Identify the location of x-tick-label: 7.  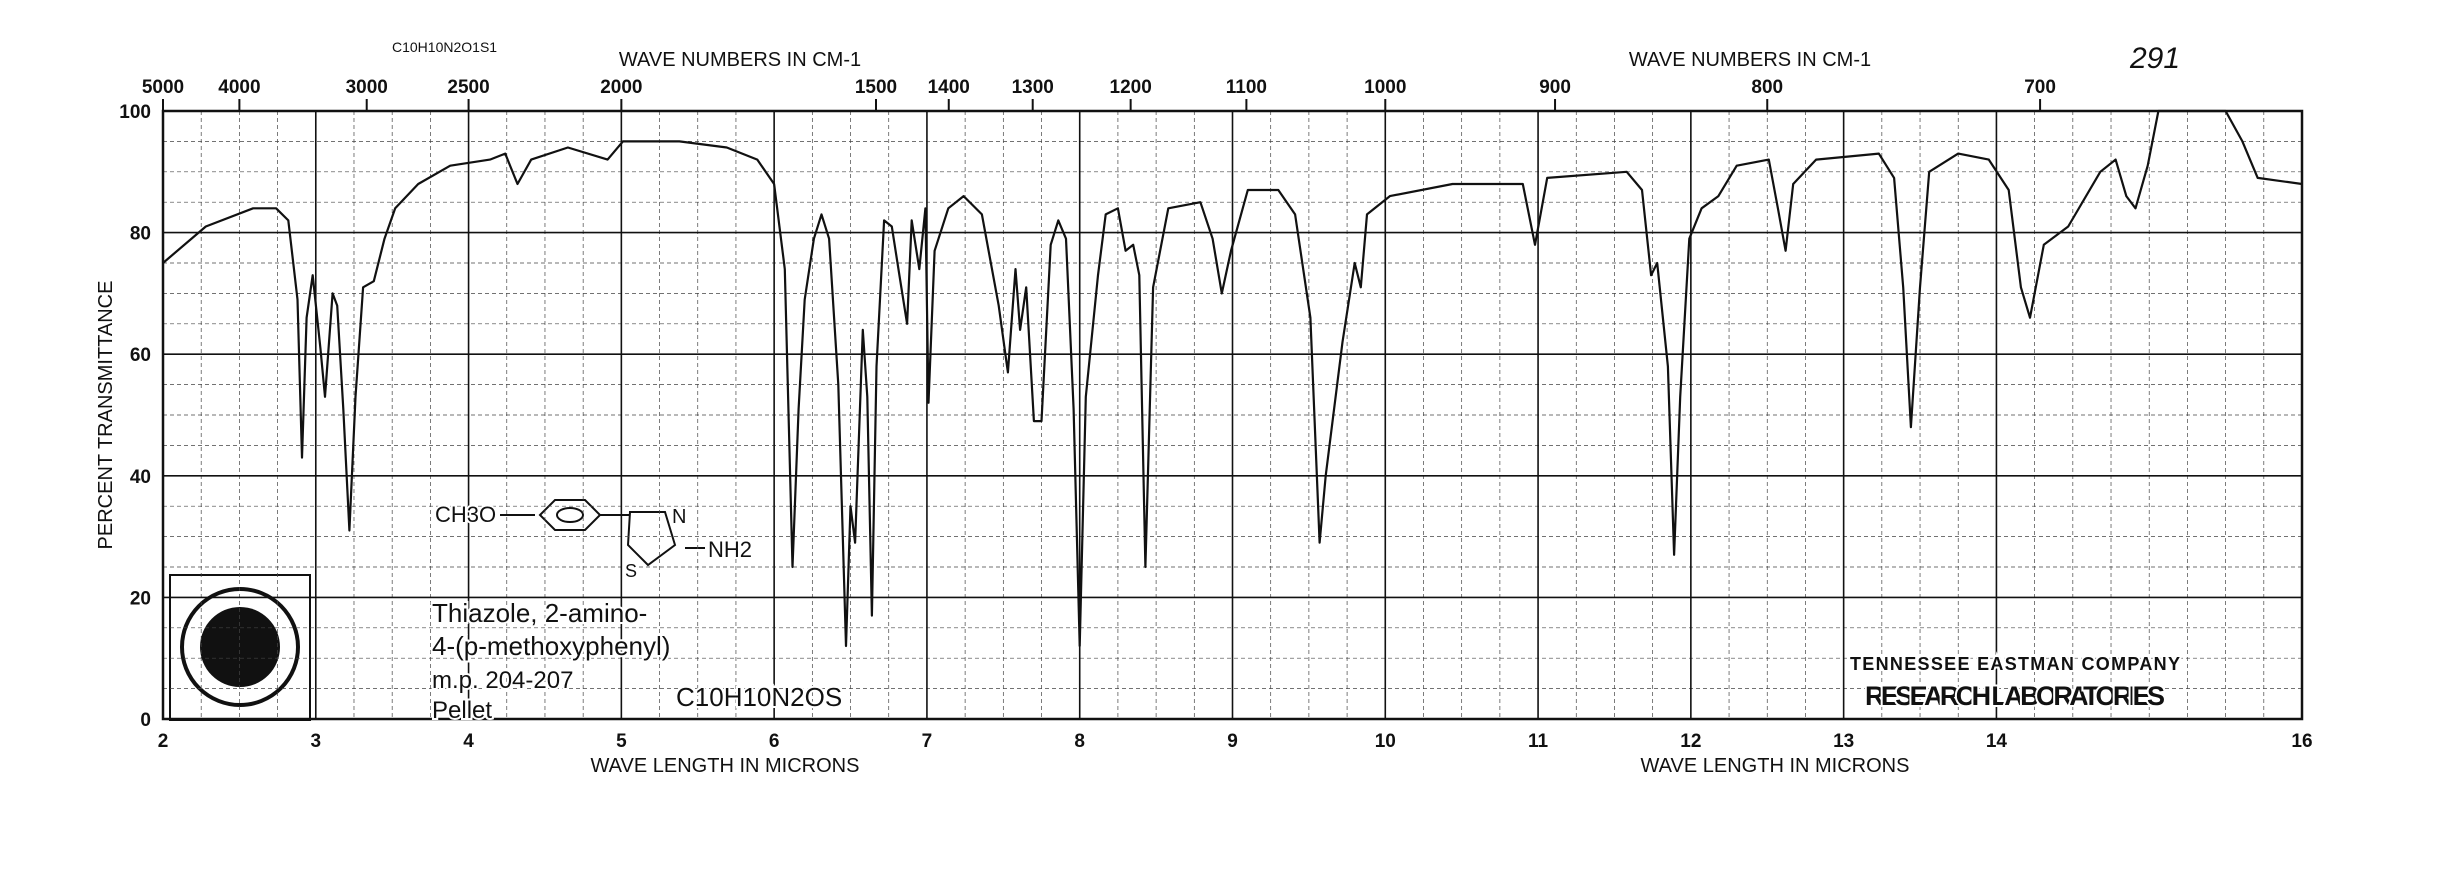
(927, 741).